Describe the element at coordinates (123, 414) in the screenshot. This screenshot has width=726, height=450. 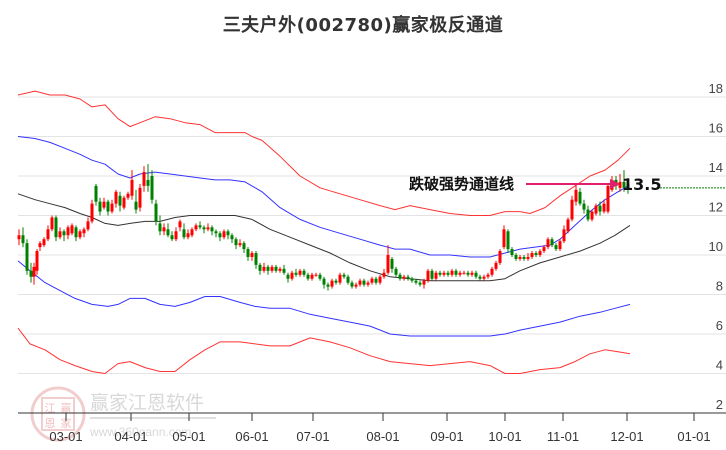
I see `watermark: 江 赢 恩 家 赢家江恩软件 www.360gann.com` at that location.